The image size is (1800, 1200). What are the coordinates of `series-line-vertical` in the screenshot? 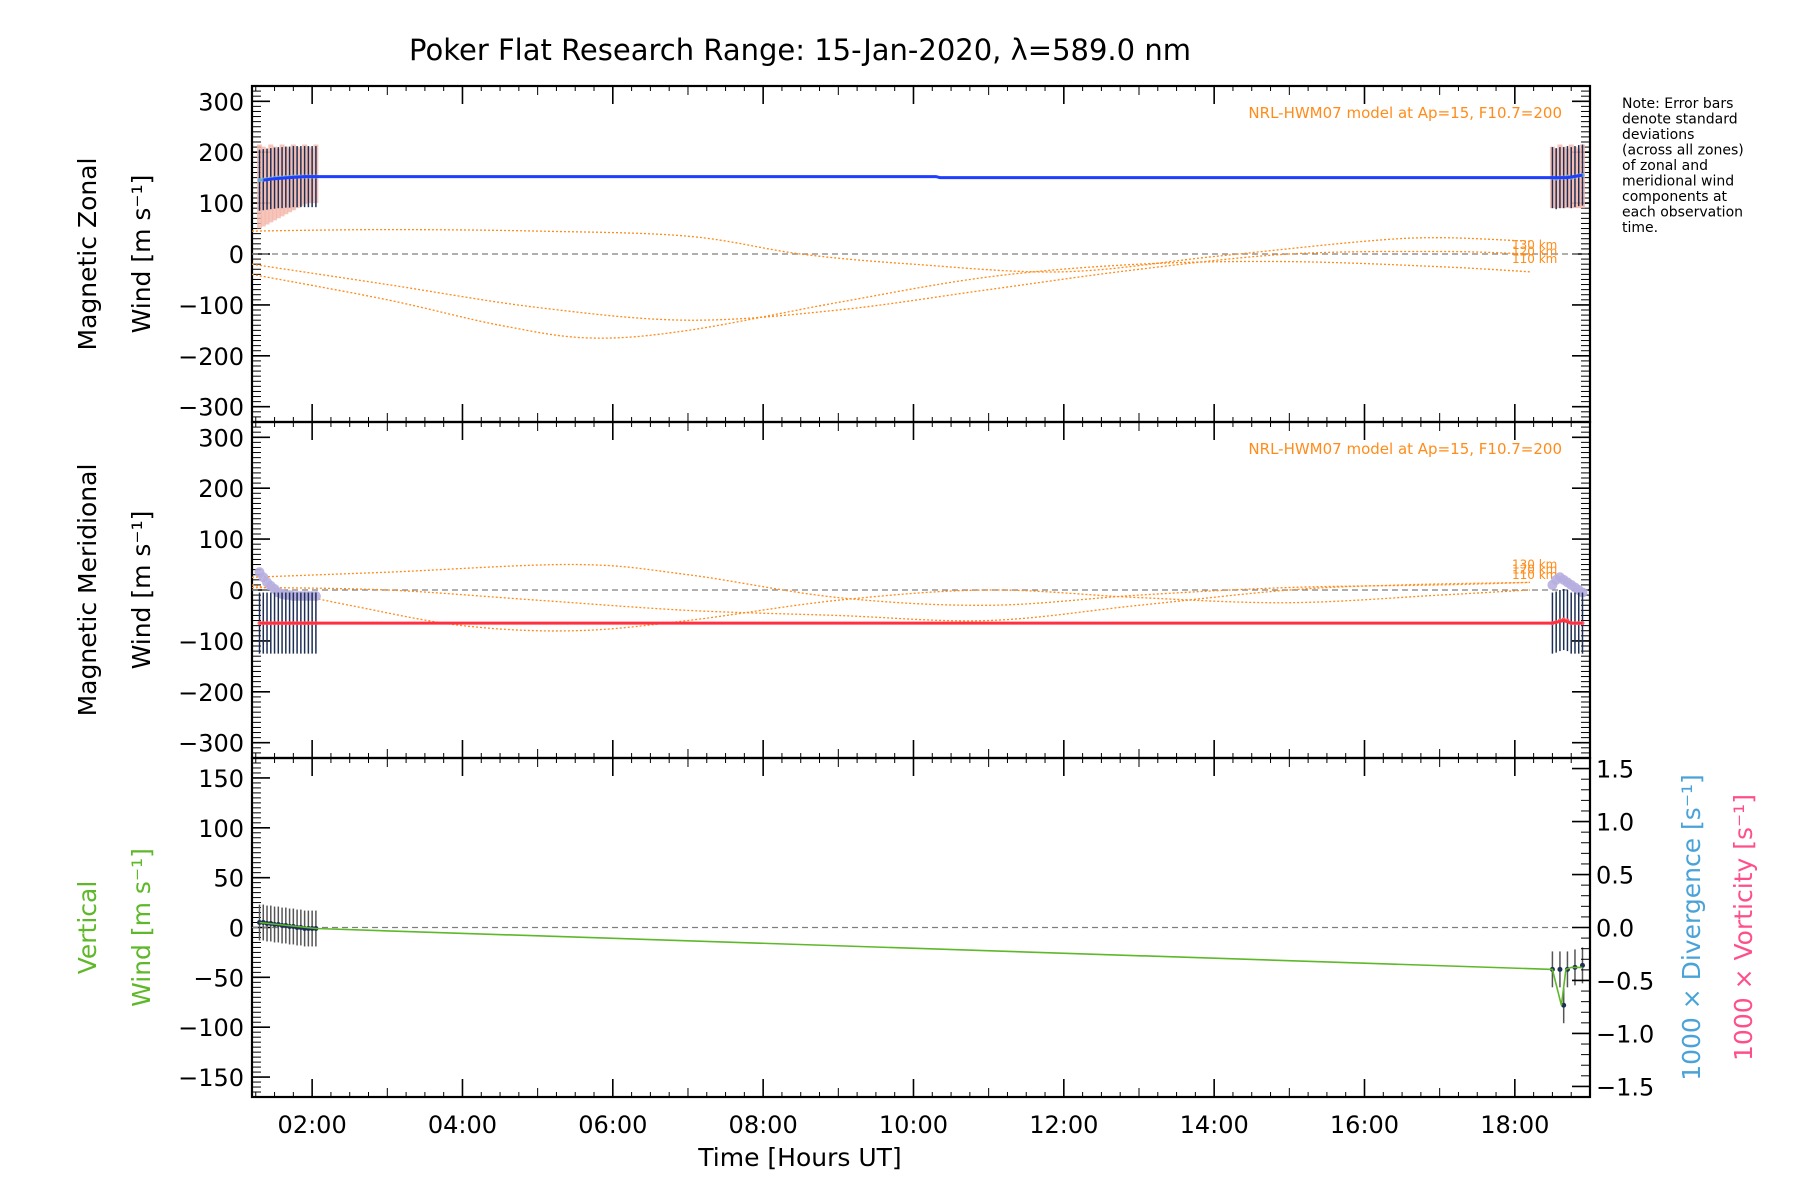 It's located at (921, 963).